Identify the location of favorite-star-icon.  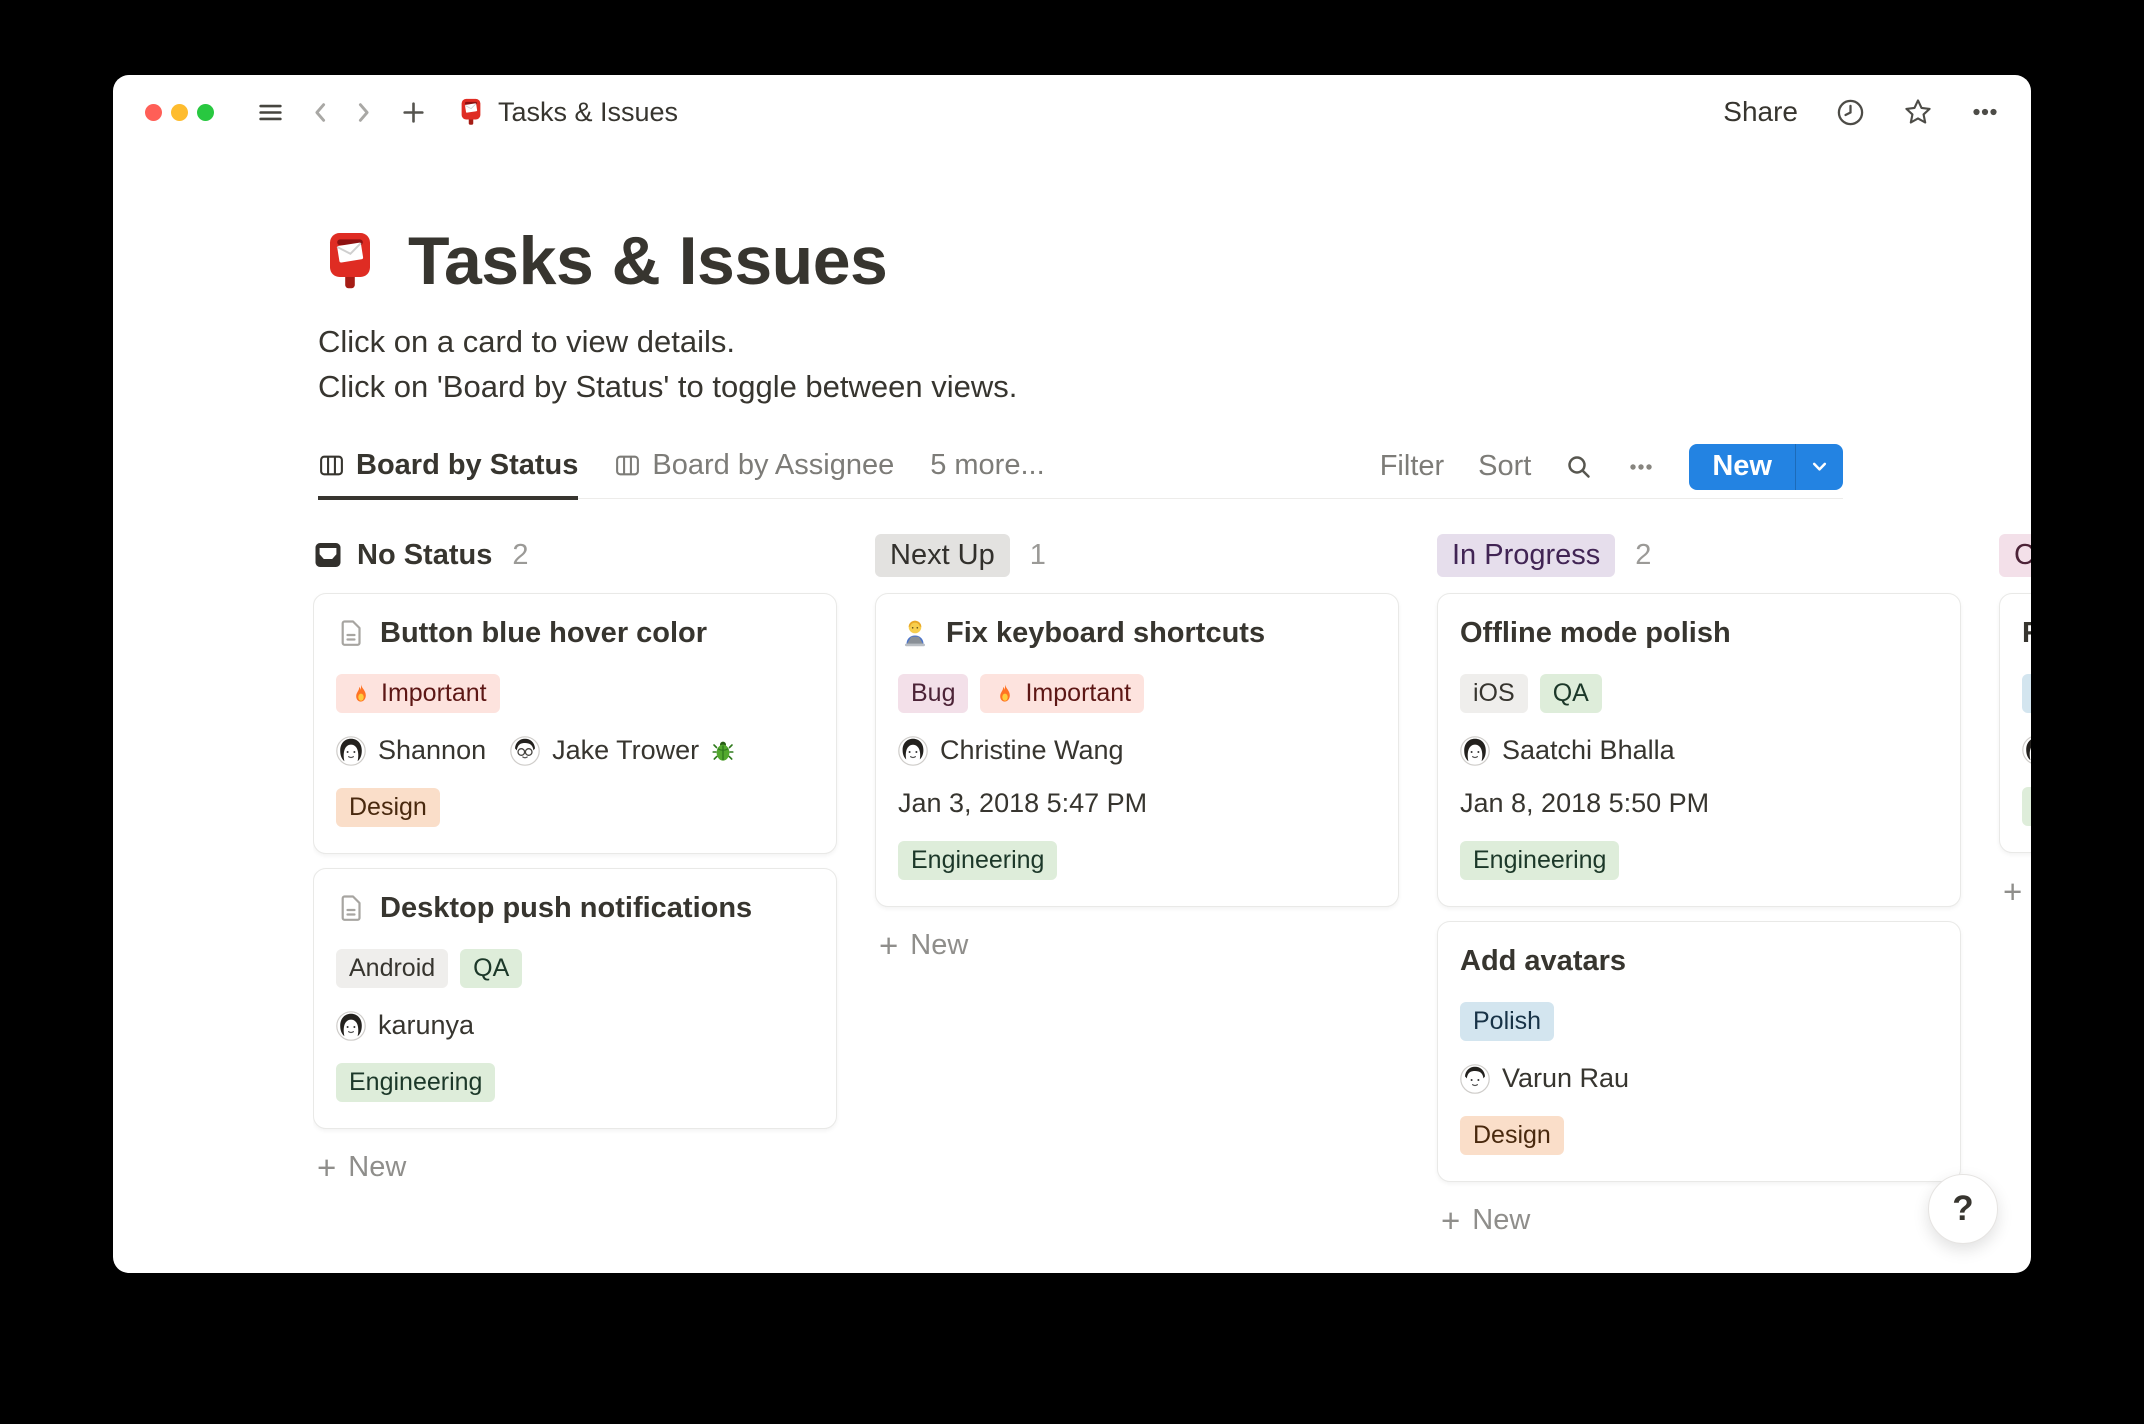
(1918, 112).